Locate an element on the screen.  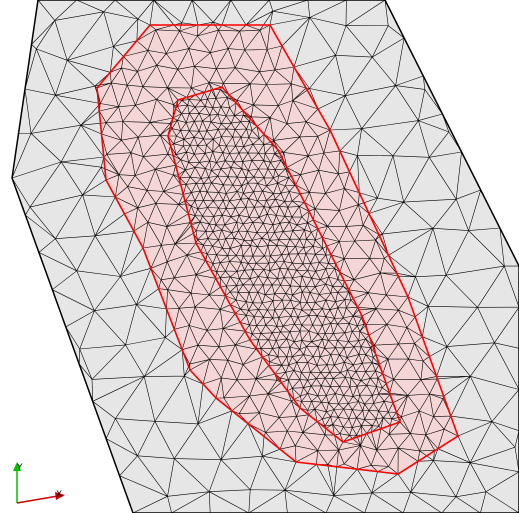
triad-y-arrowhead is located at coordinates (17, 466).